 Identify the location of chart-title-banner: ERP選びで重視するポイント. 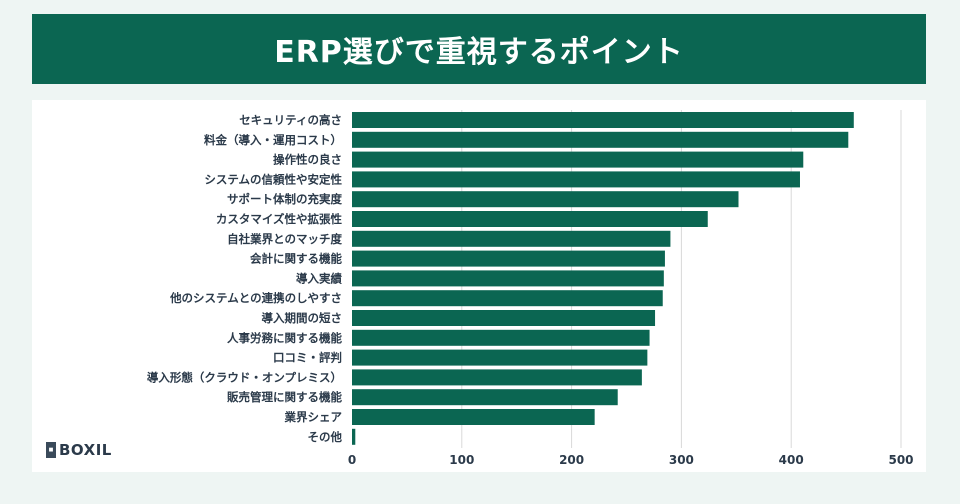
(479, 49).